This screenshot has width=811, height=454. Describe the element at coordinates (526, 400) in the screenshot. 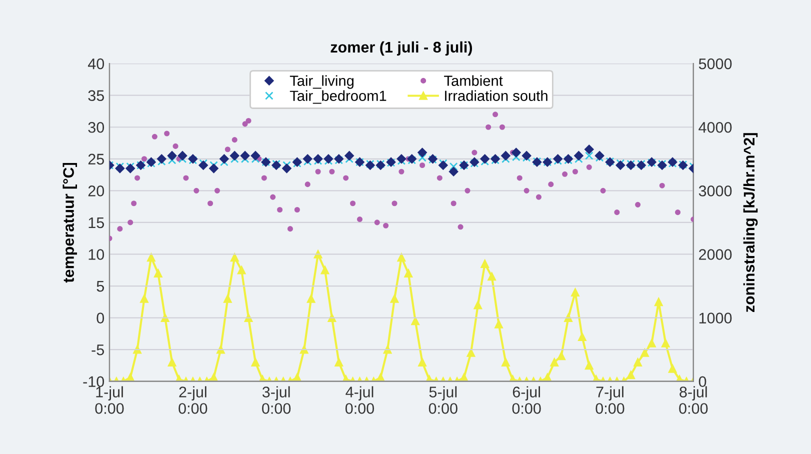

I see `x-tick-label: 6-jul 0:00` at that location.